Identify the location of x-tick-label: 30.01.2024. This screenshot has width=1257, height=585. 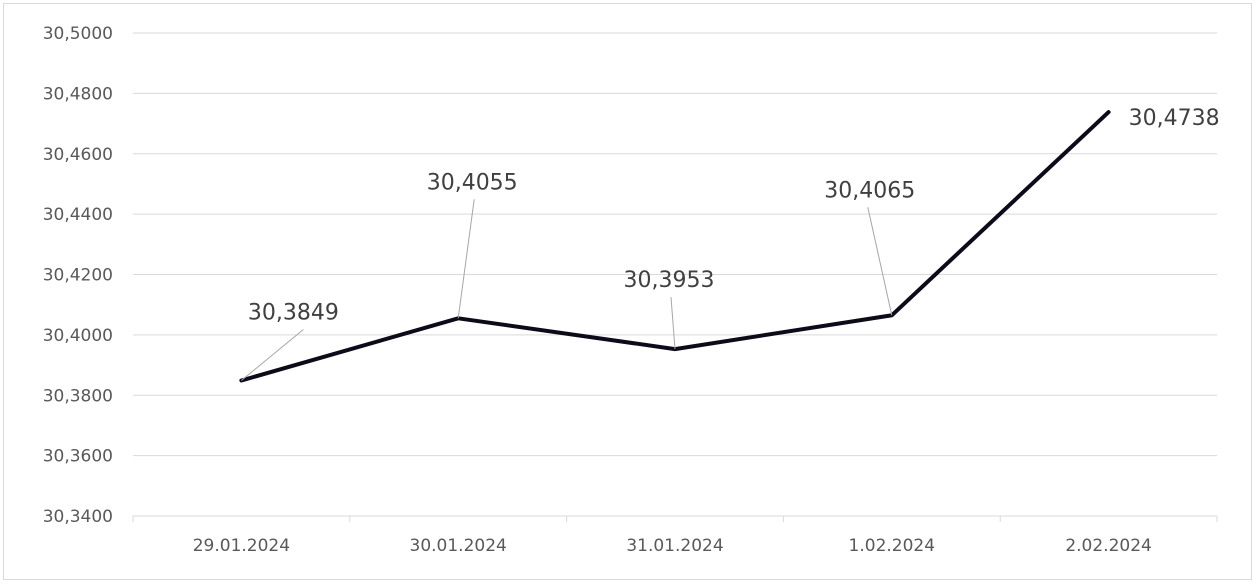
(458, 546).